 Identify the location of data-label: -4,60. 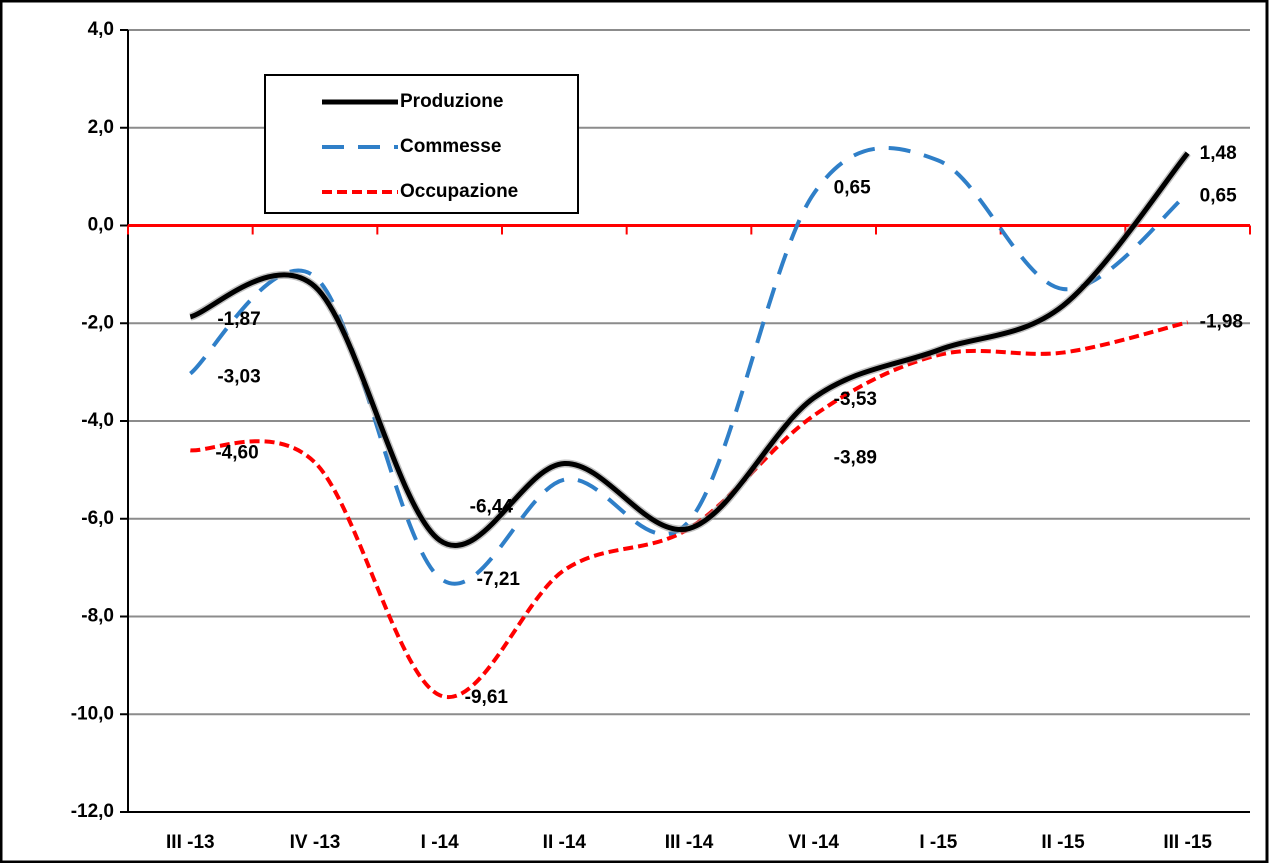
(236, 452).